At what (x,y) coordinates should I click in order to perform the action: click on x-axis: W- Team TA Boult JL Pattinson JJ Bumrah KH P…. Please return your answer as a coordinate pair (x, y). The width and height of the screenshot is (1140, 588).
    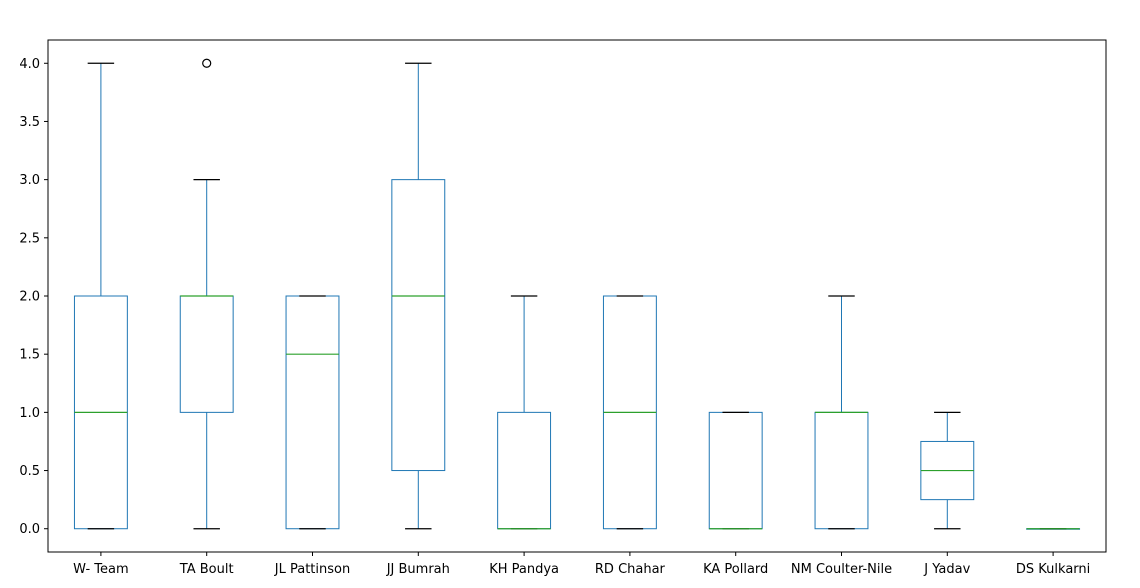
    Looking at the image, I should click on (581, 564).